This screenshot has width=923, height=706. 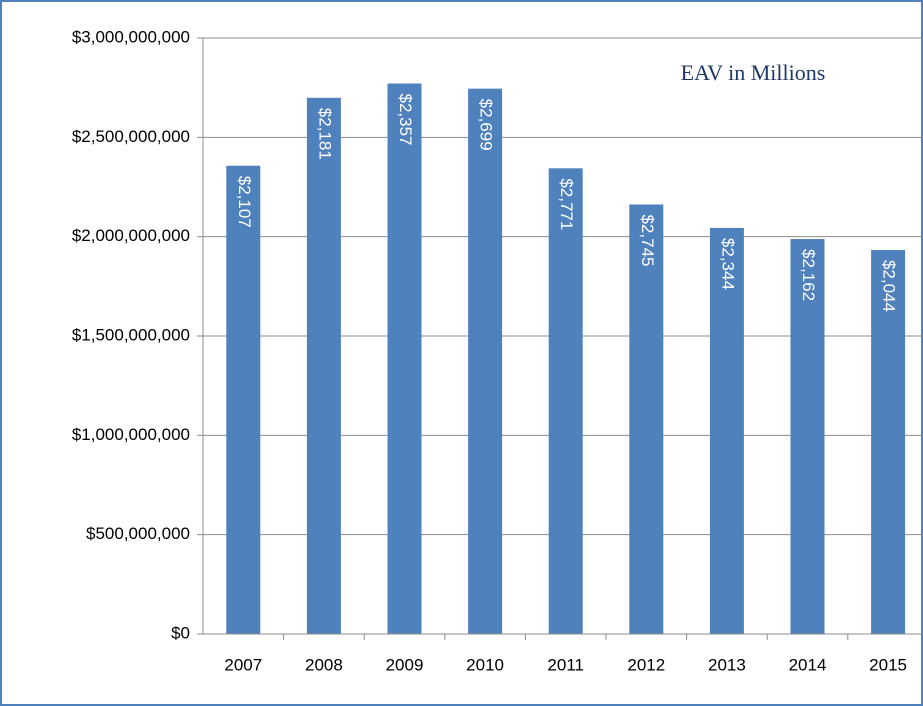 I want to click on y-tick-label: $1,500,000,000, so click(x=131, y=334).